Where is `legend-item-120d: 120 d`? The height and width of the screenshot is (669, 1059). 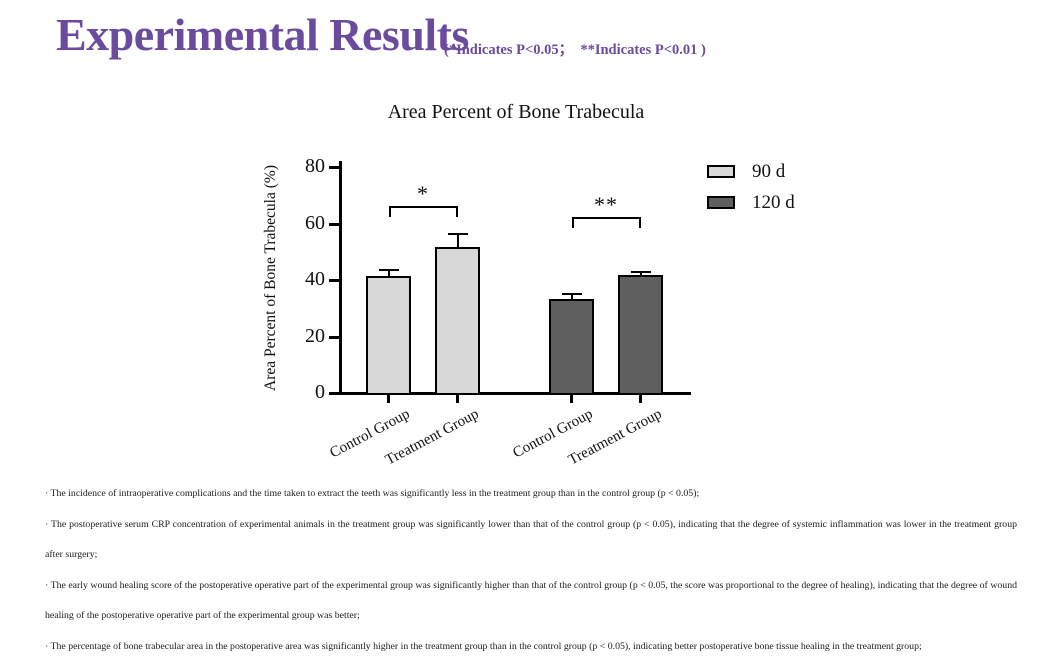 legend-item-120d: 120 d is located at coordinates (751, 202).